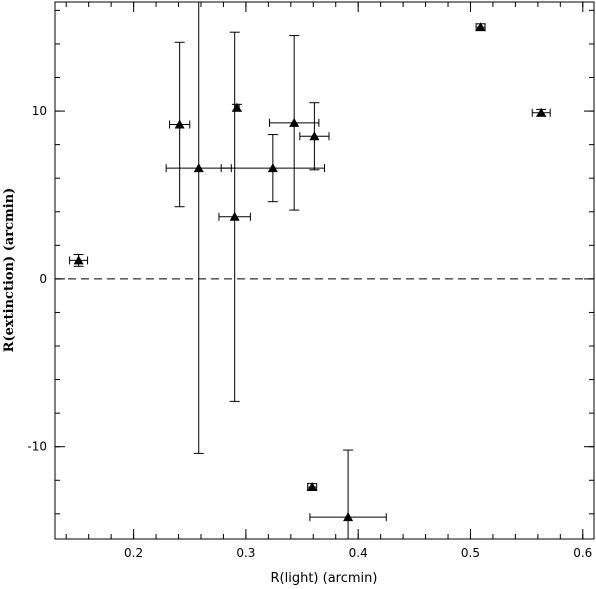 The width and height of the screenshot is (596, 589). Describe the element at coordinates (37, 447) in the screenshot. I see `y-tick-label: -10` at that location.